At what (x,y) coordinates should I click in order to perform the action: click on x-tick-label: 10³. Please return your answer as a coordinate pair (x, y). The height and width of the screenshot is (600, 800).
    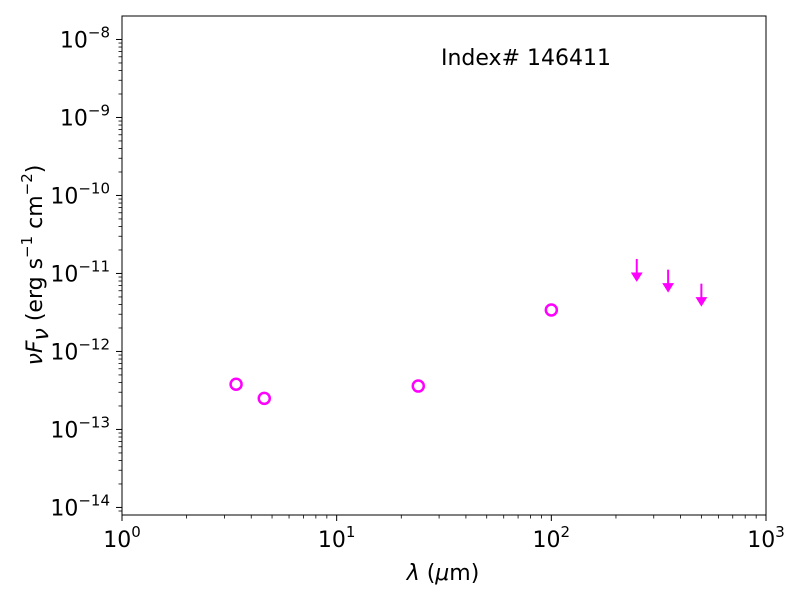
    Looking at the image, I should click on (766, 538).